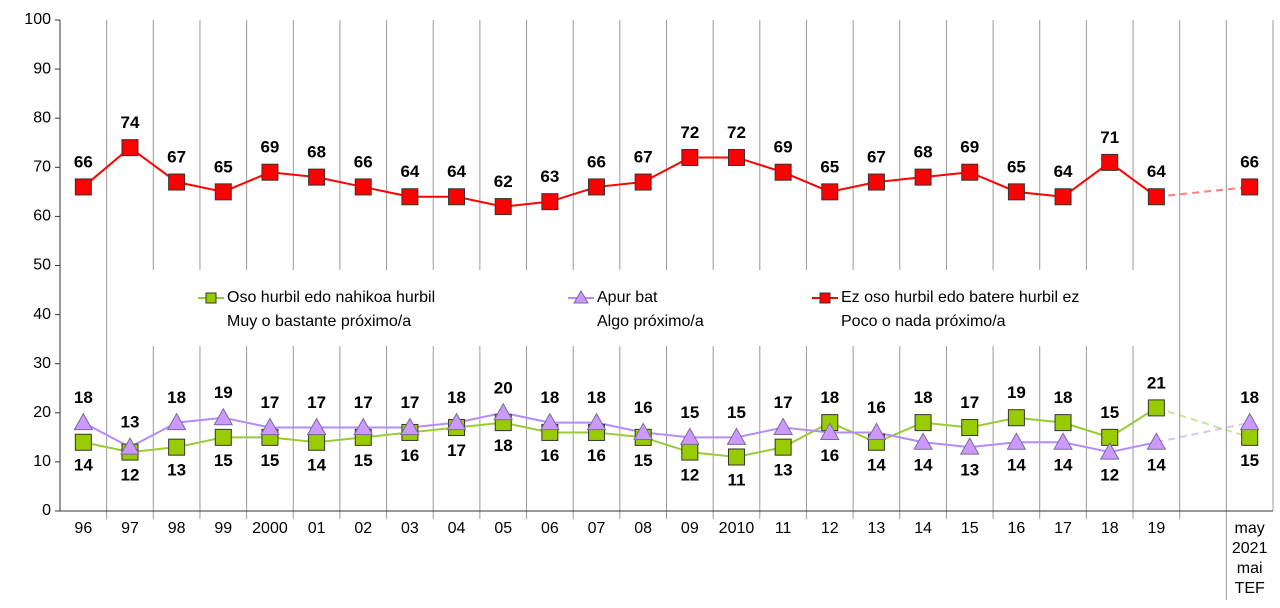  Describe the element at coordinates (363, 528) in the screenshot. I see `x-tick-label: 02` at that location.